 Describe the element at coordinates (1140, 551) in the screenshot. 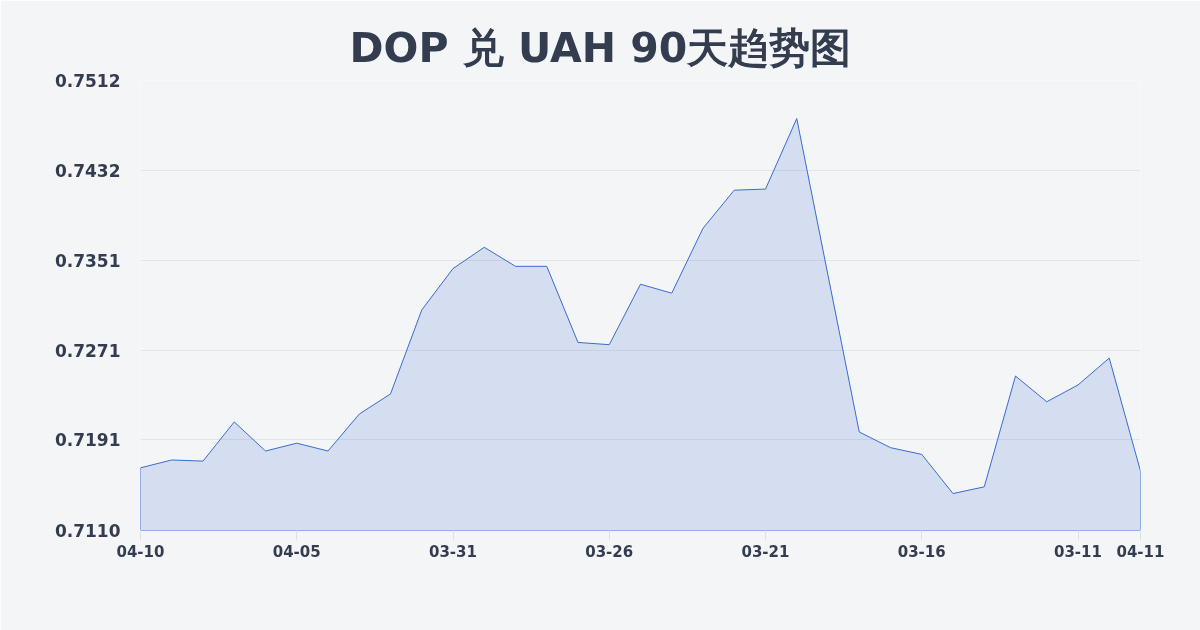

I see `x-tick-label: 04-11` at that location.